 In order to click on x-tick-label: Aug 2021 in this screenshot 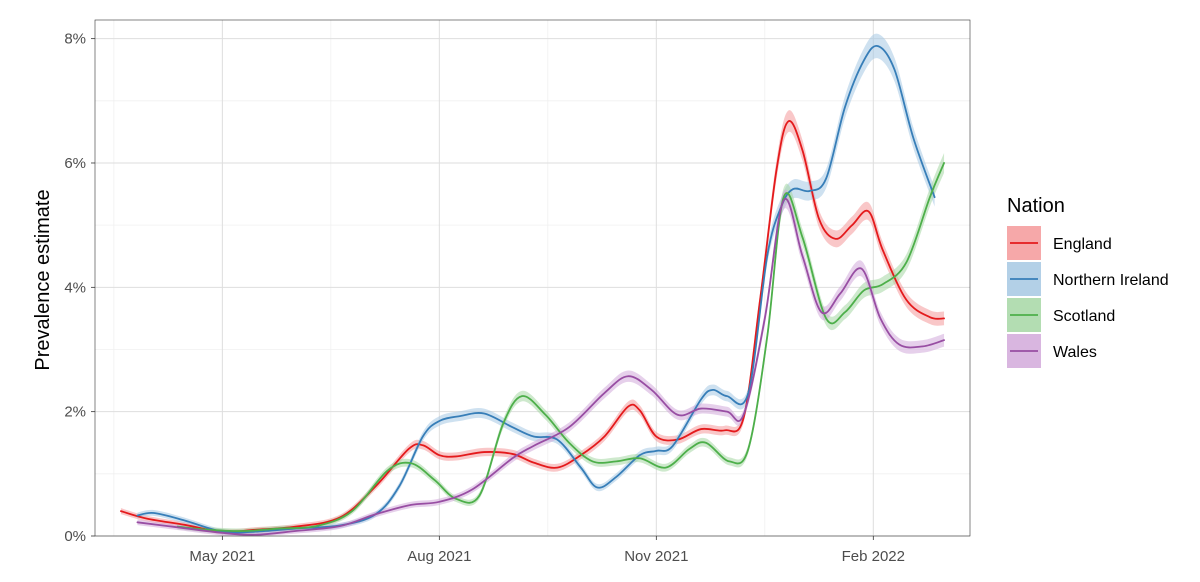, I will do `click(439, 556)`.